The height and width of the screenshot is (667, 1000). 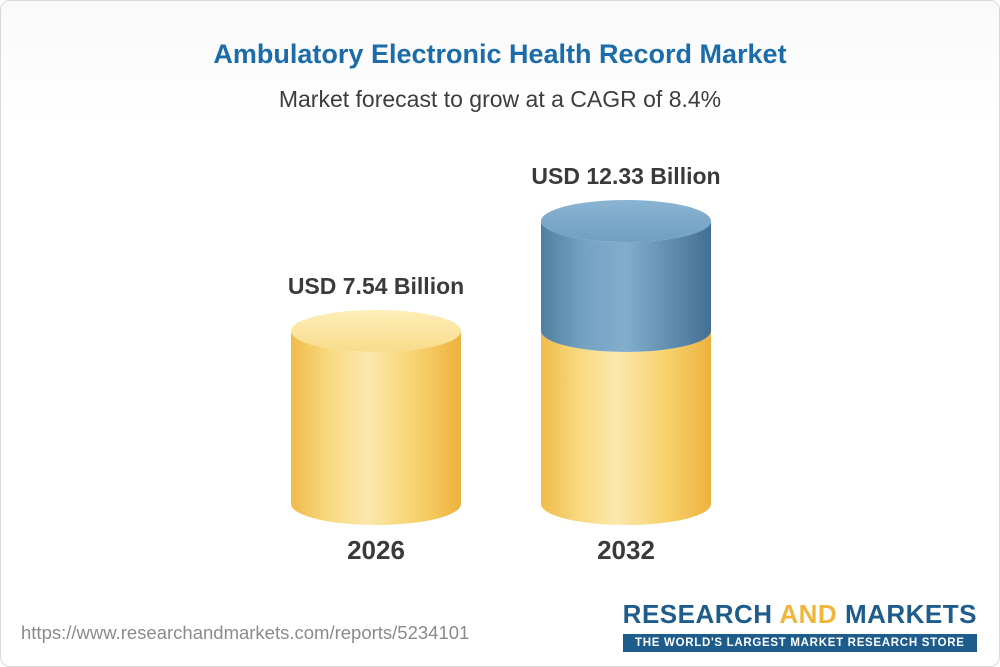 What do you see at coordinates (808, 614) in the screenshot?
I see `logo-word-and: AND` at bounding box center [808, 614].